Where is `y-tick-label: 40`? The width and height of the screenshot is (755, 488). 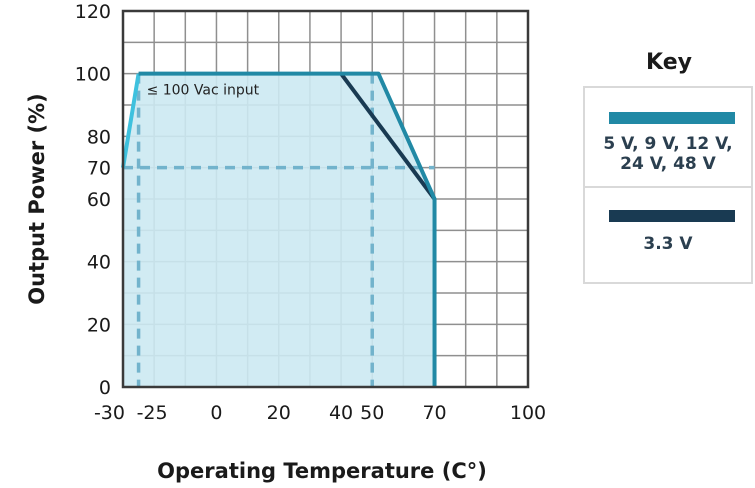 y-tick-label: 40 is located at coordinates (99, 263).